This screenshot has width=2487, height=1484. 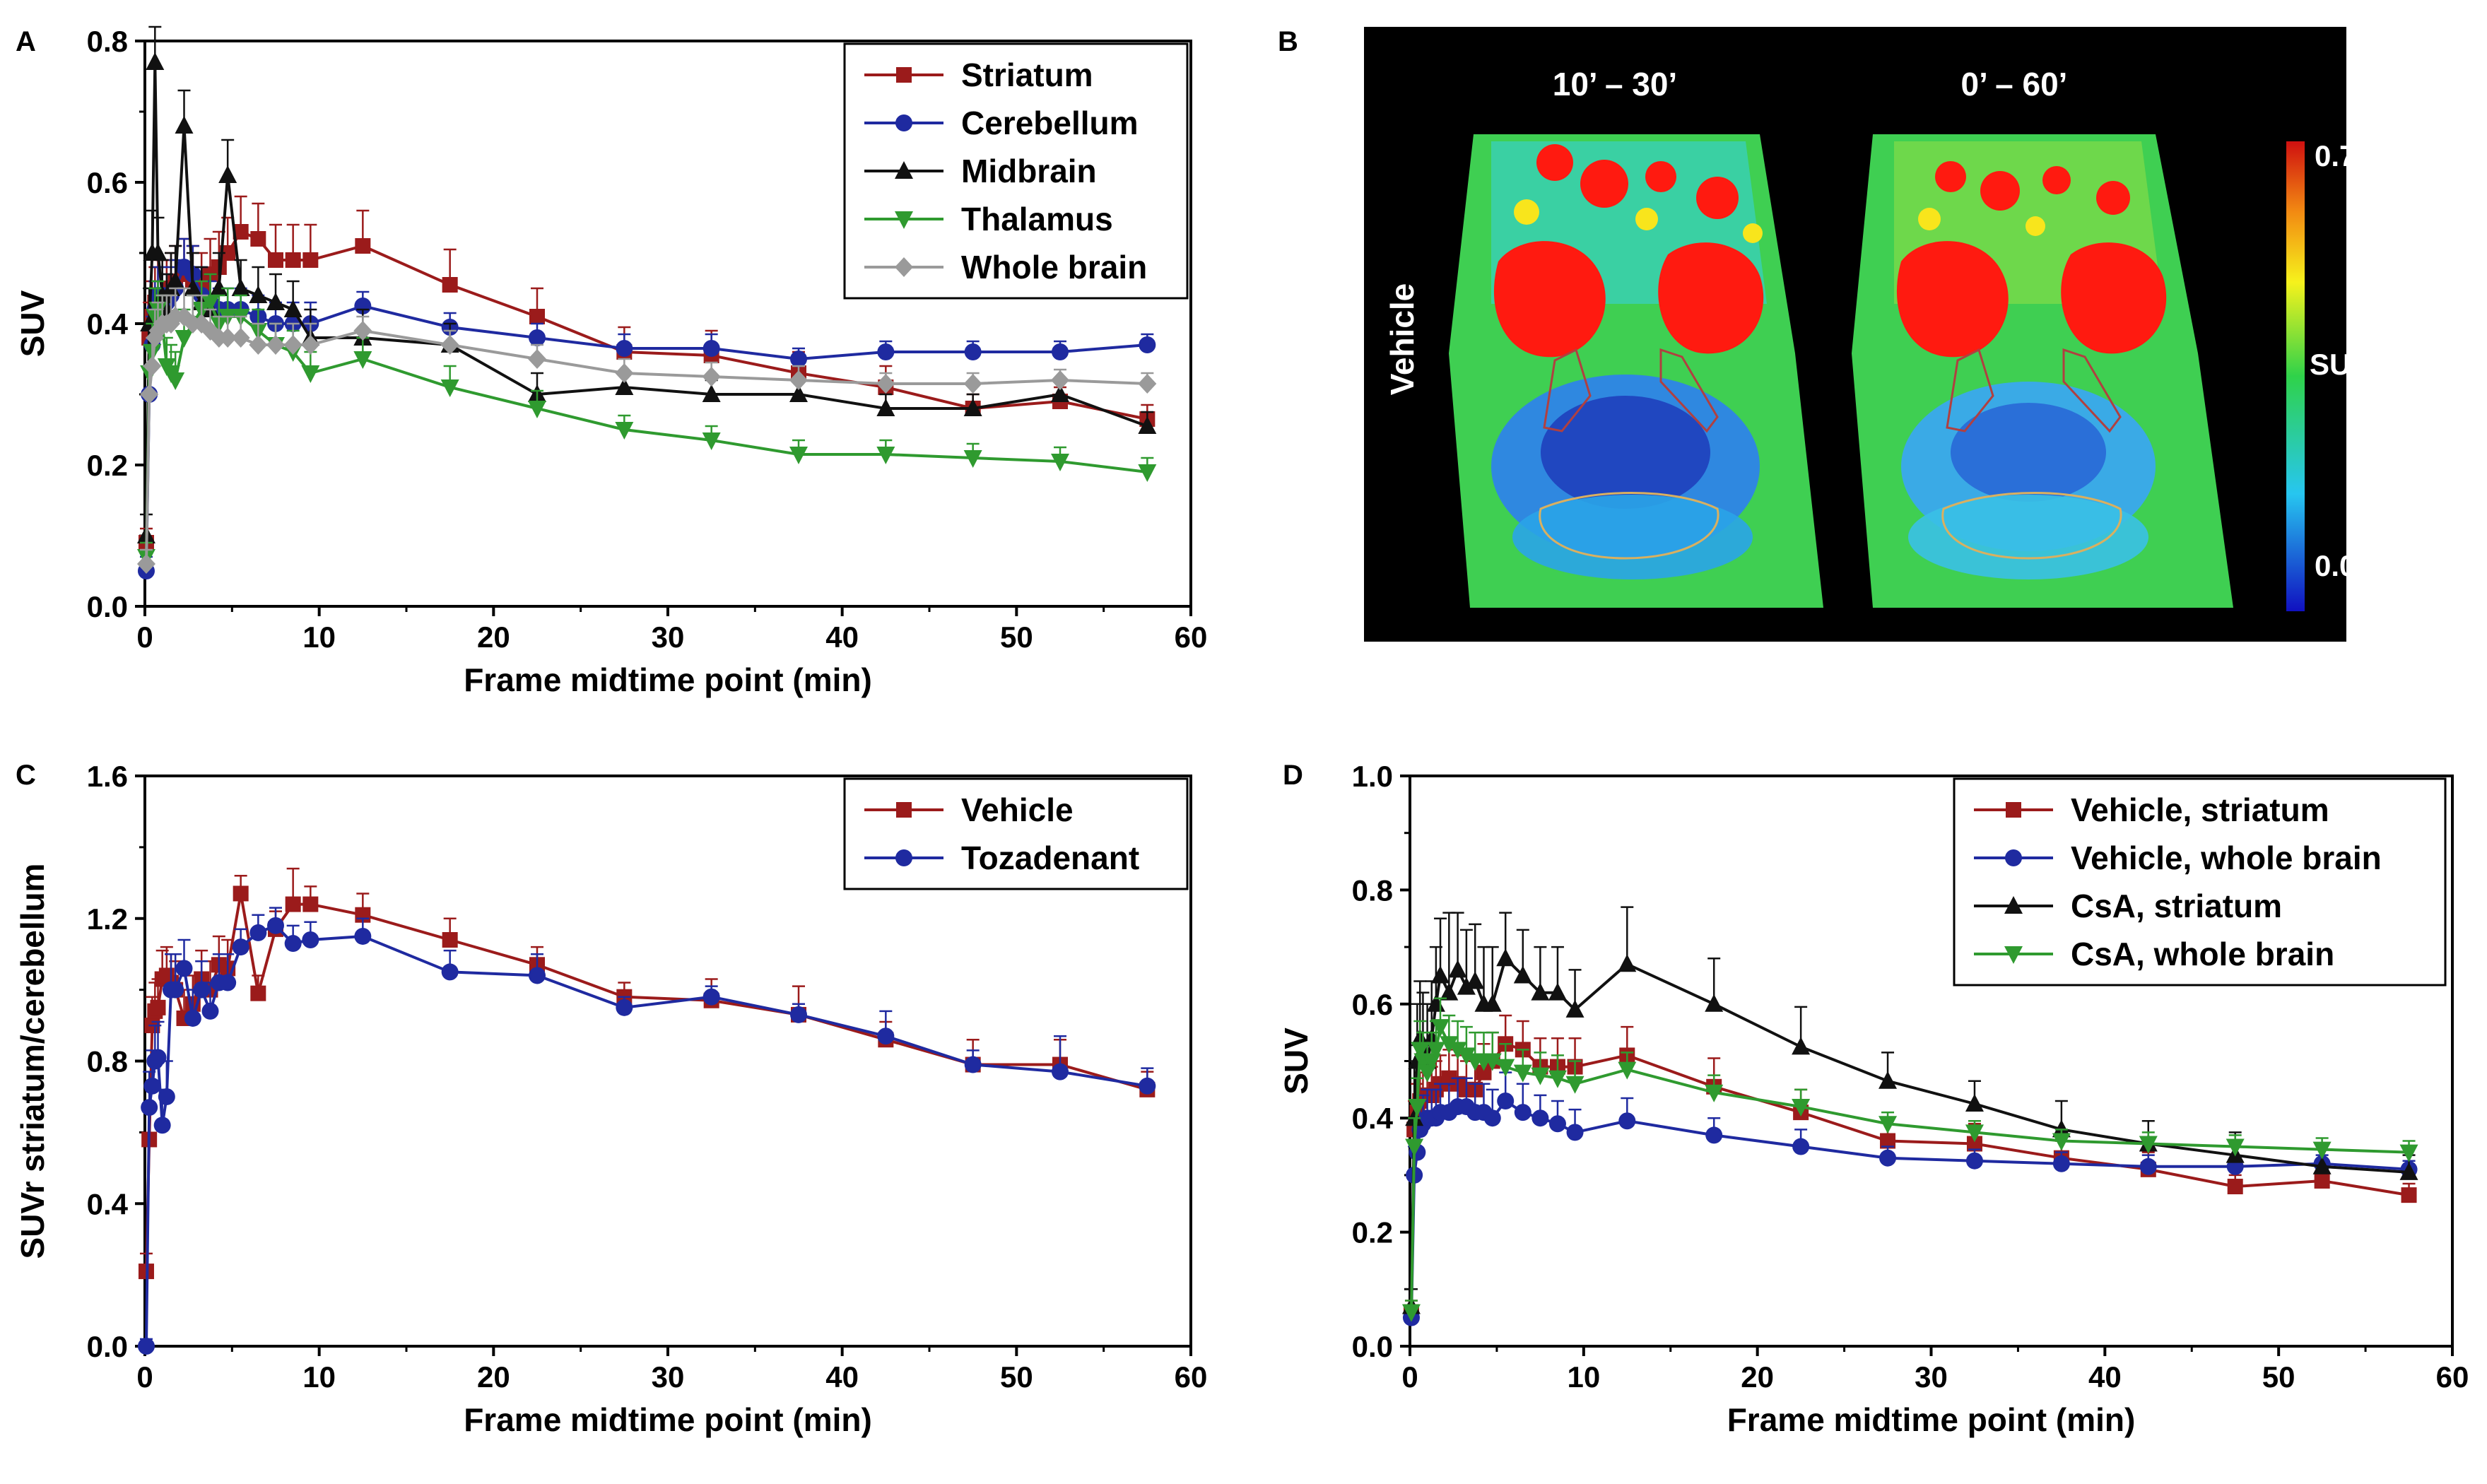 What do you see at coordinates (493, 1377) in the screenshot?
I see `x-tick-label: 20` at bounding box center [493, 1377].